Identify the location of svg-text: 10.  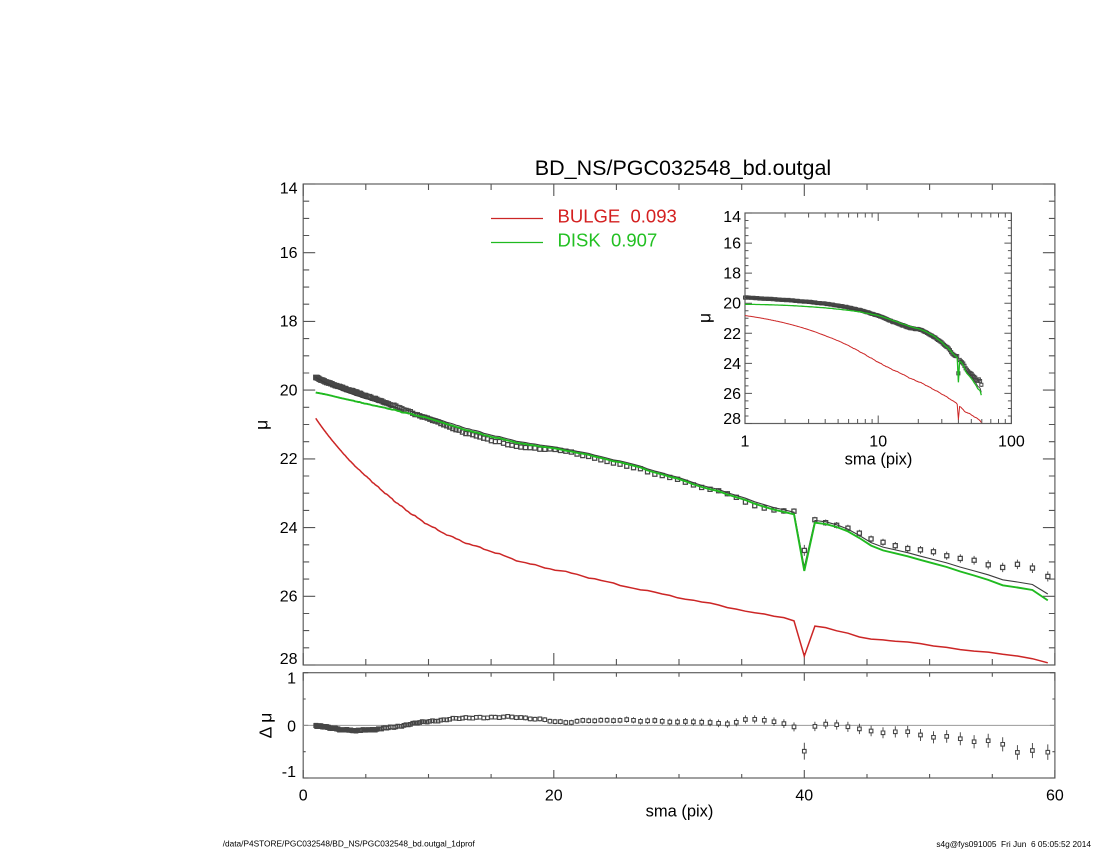
(878, 442).